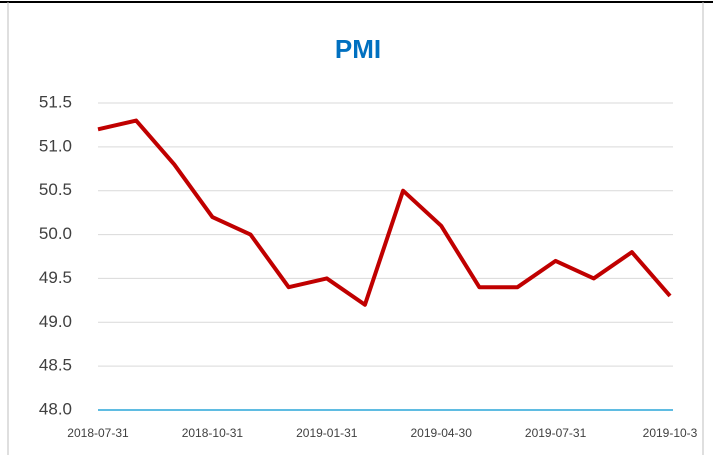 The height and width of the screenshot is (455, 713). I want to click on y-tick-label: 48.0, so click(55, 408).